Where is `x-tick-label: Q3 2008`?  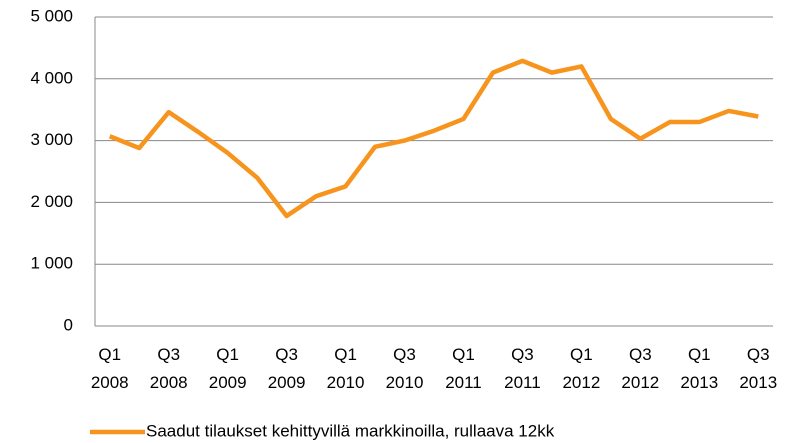 x-tick-label: Q3 2008 is located at coordinates (169, 368).